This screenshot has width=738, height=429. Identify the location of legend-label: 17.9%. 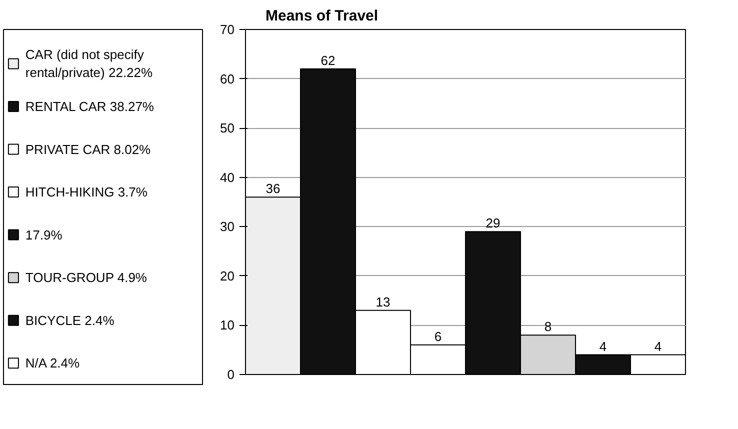
(44, 234).